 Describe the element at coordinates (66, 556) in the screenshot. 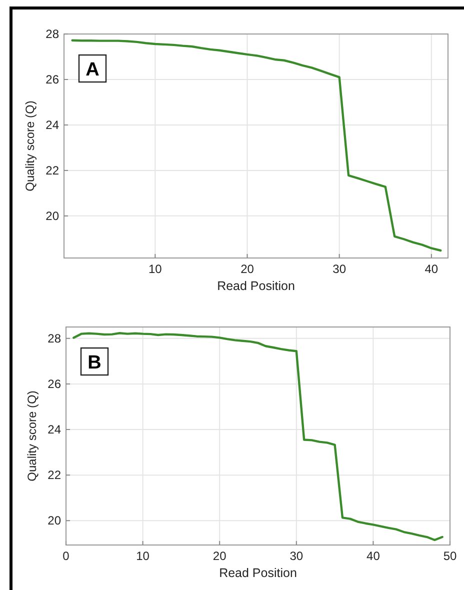

I see `x-tick-label: 0` at that location.